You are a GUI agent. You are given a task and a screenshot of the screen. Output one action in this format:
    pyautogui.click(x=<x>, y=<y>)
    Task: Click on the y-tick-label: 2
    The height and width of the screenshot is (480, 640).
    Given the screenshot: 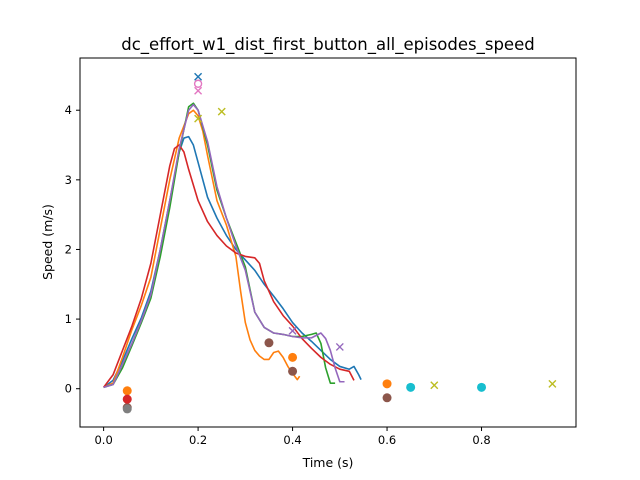 What is the action you would take?
    pyautogui.click(x=68, y=249)
    